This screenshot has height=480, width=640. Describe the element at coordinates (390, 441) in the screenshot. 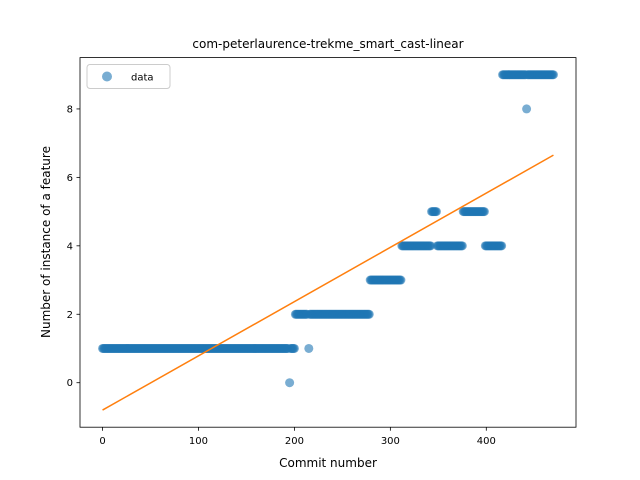

I see `x-tick-label: 300` at that location.